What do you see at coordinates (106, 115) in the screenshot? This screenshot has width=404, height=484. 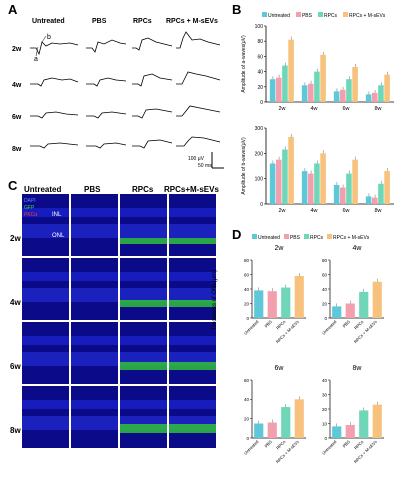 I see `erg-trace-6w-pbs` at bounding box center [106, 115].